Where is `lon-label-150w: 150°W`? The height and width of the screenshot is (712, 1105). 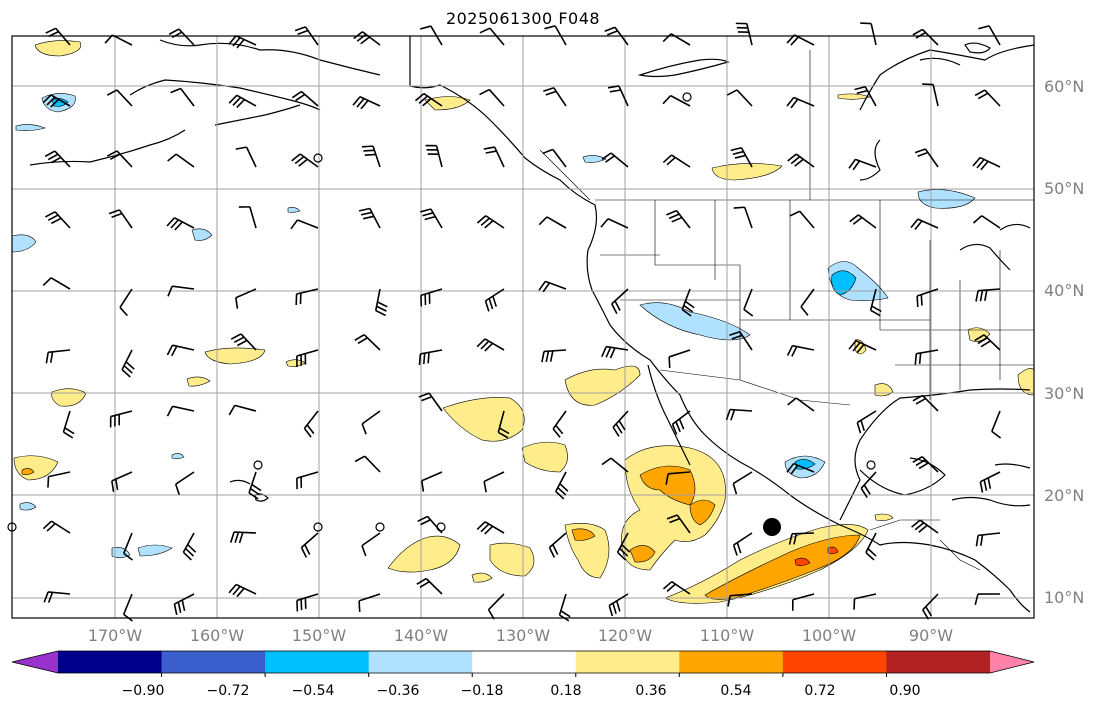
lon-label-150w: 150°W is located at coordinates (319, 635).